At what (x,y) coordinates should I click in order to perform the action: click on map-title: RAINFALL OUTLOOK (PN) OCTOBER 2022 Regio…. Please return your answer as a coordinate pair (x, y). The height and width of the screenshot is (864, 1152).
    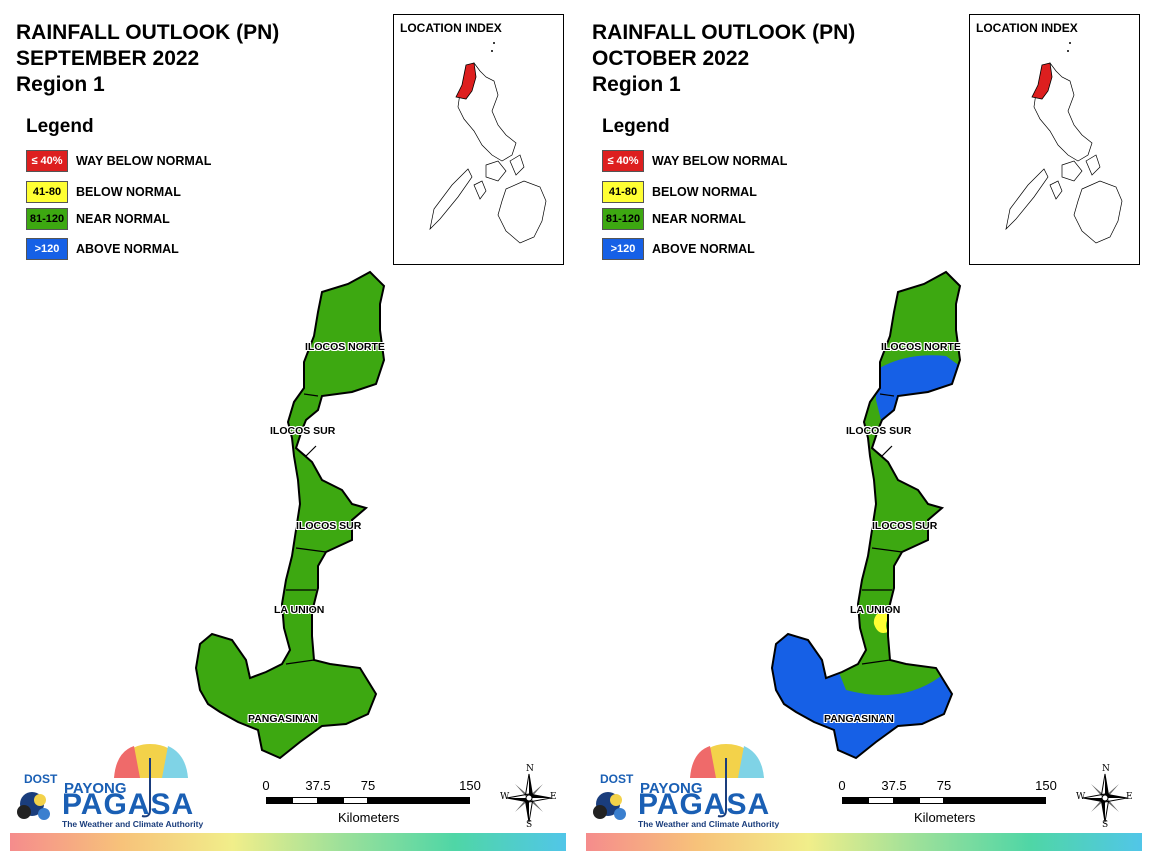
    Looking at the image, I should click on (723, 59).